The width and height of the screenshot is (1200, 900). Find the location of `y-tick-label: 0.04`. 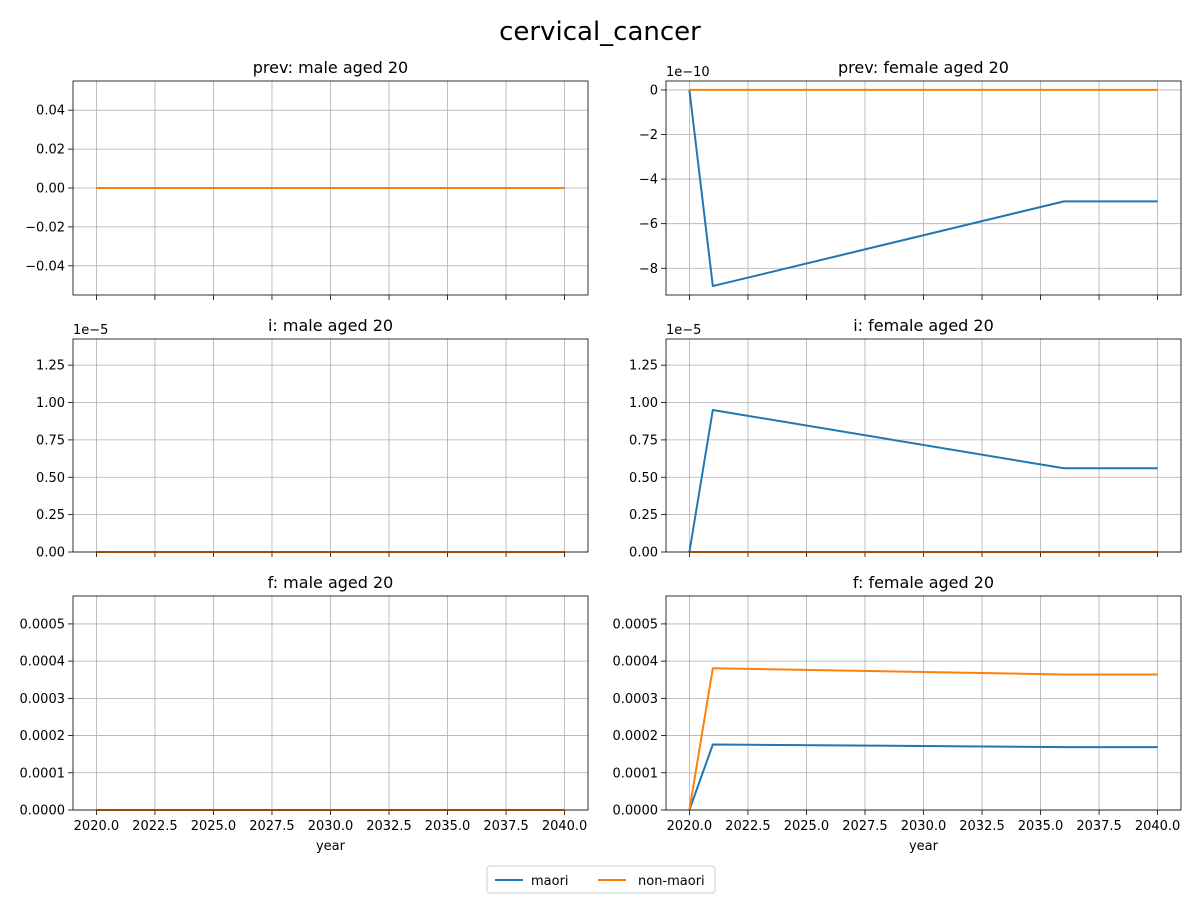

y-tick-label: 0.04 is located at coordinates (50, 111).